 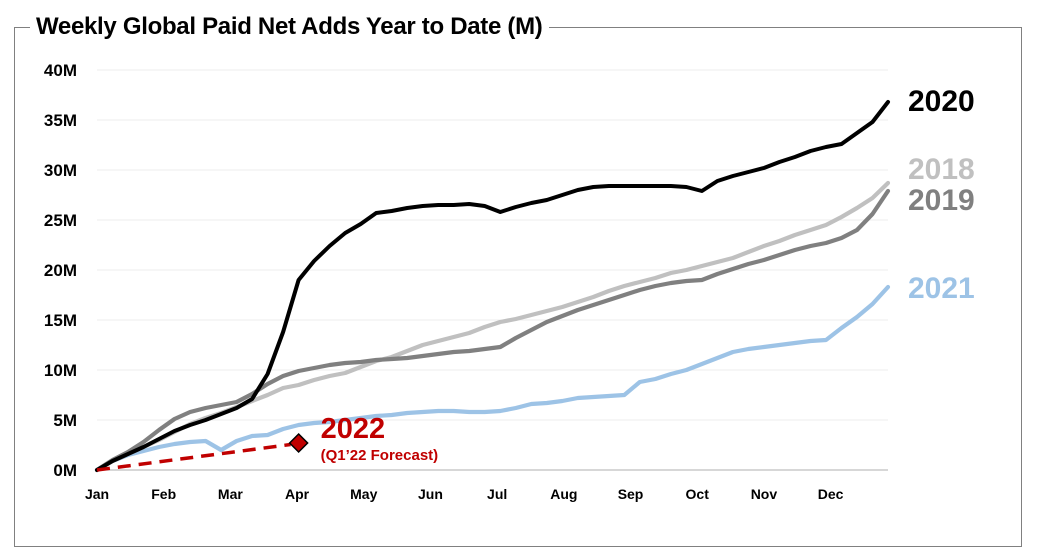 I want to click on forecast-annotation: 2022 (Q1’22 Forecast), so click(x=267, y=442).